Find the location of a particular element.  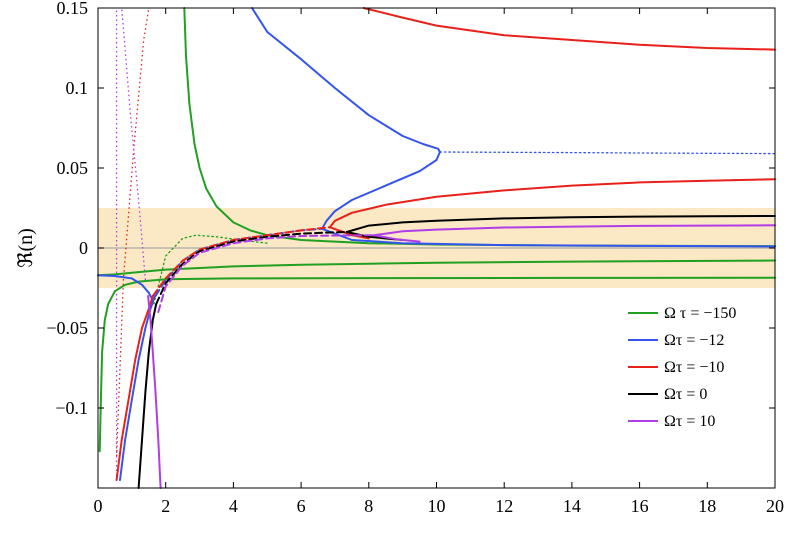

series-1-branch-2-solid is located at coordinates (548, 237).